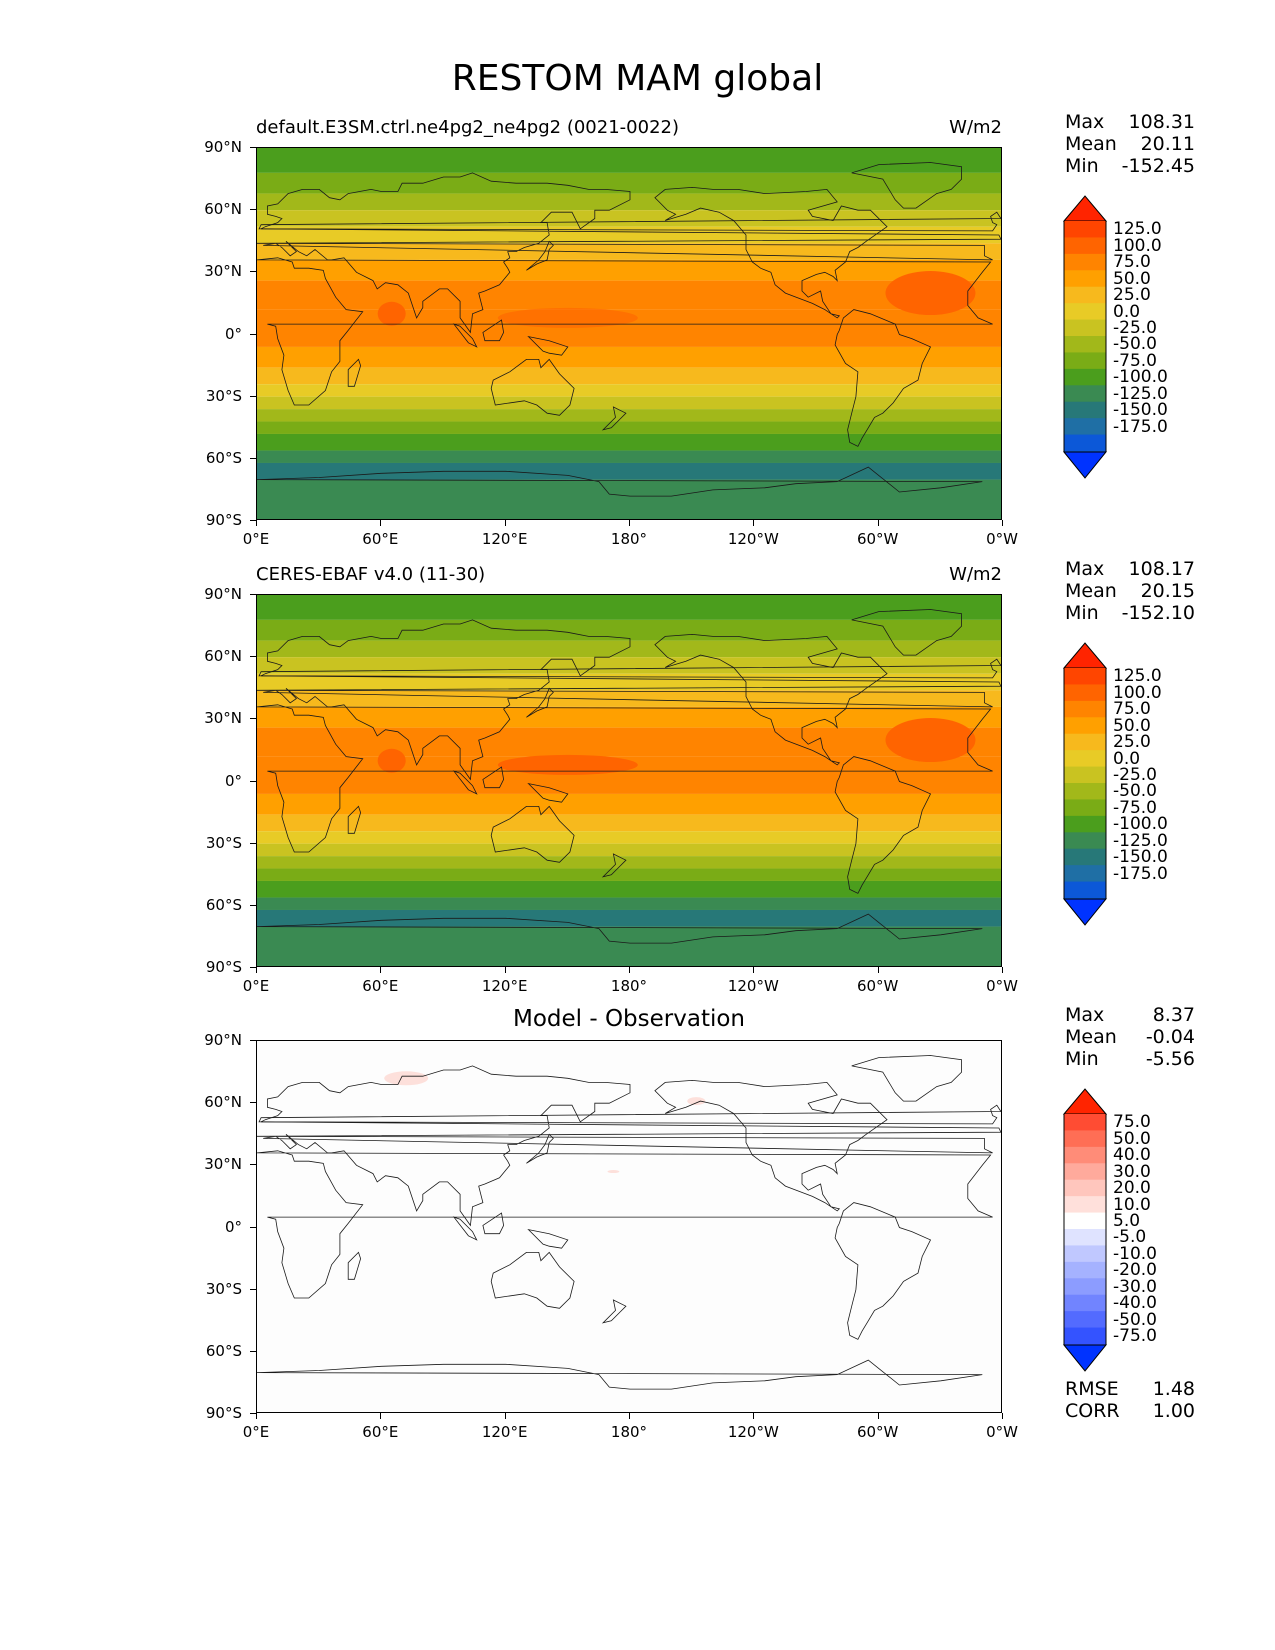 Image resolution: width=1275 pixels, height=1650 pixels. Describe the element at coordinates (233, 1226) in the screenshot. I see `latitude-tick-label: 0°` at that location.